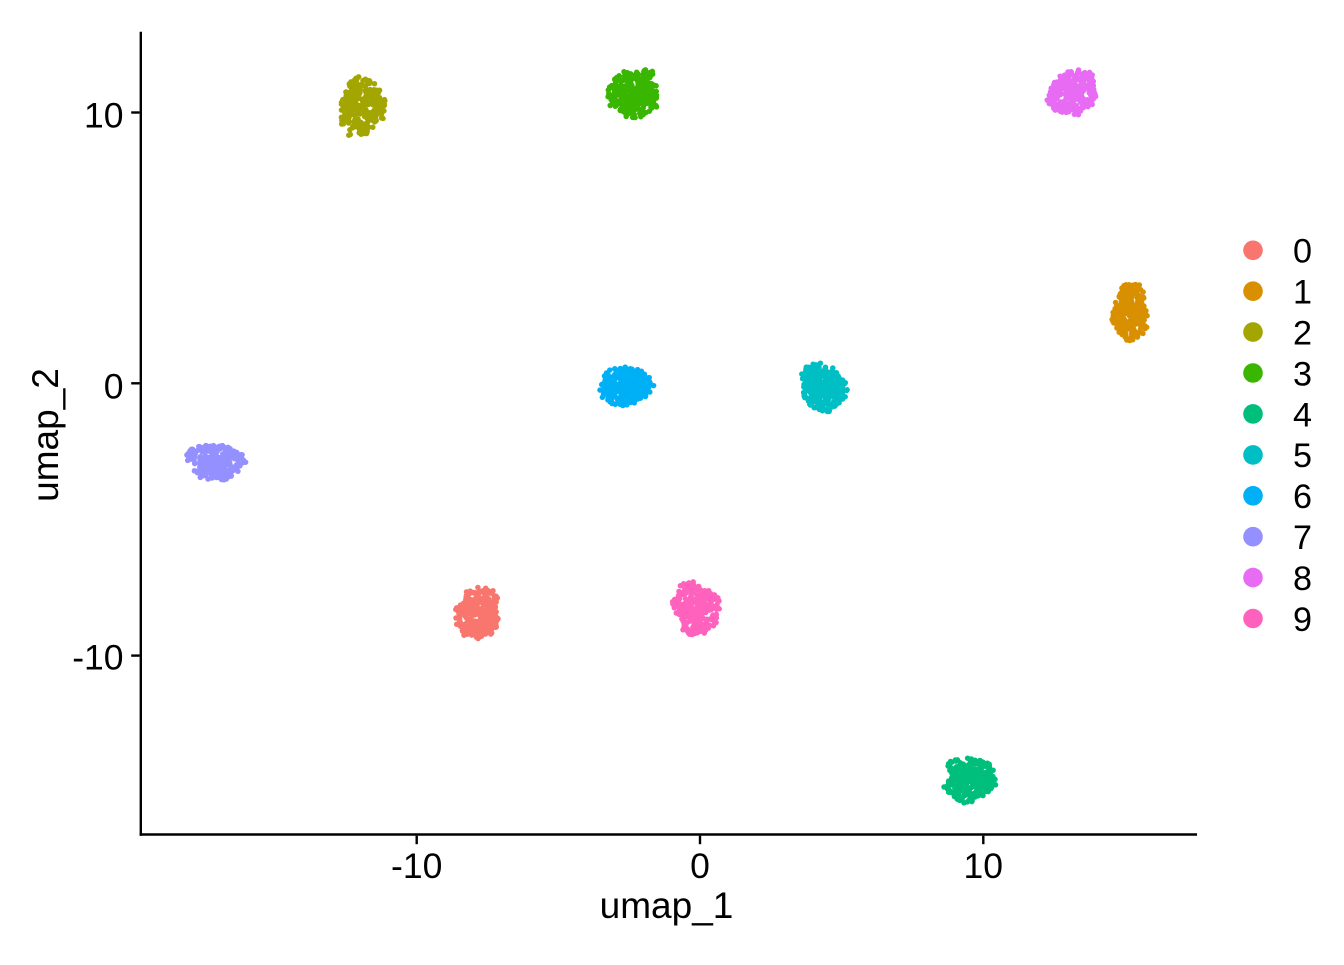 Image resolution: width=1344 pixels, height=965 pixels. What do you see at coordinates (1302, 497) in the screenshot?
I see `svg-text: 6` at bounding box center [1302, 497].